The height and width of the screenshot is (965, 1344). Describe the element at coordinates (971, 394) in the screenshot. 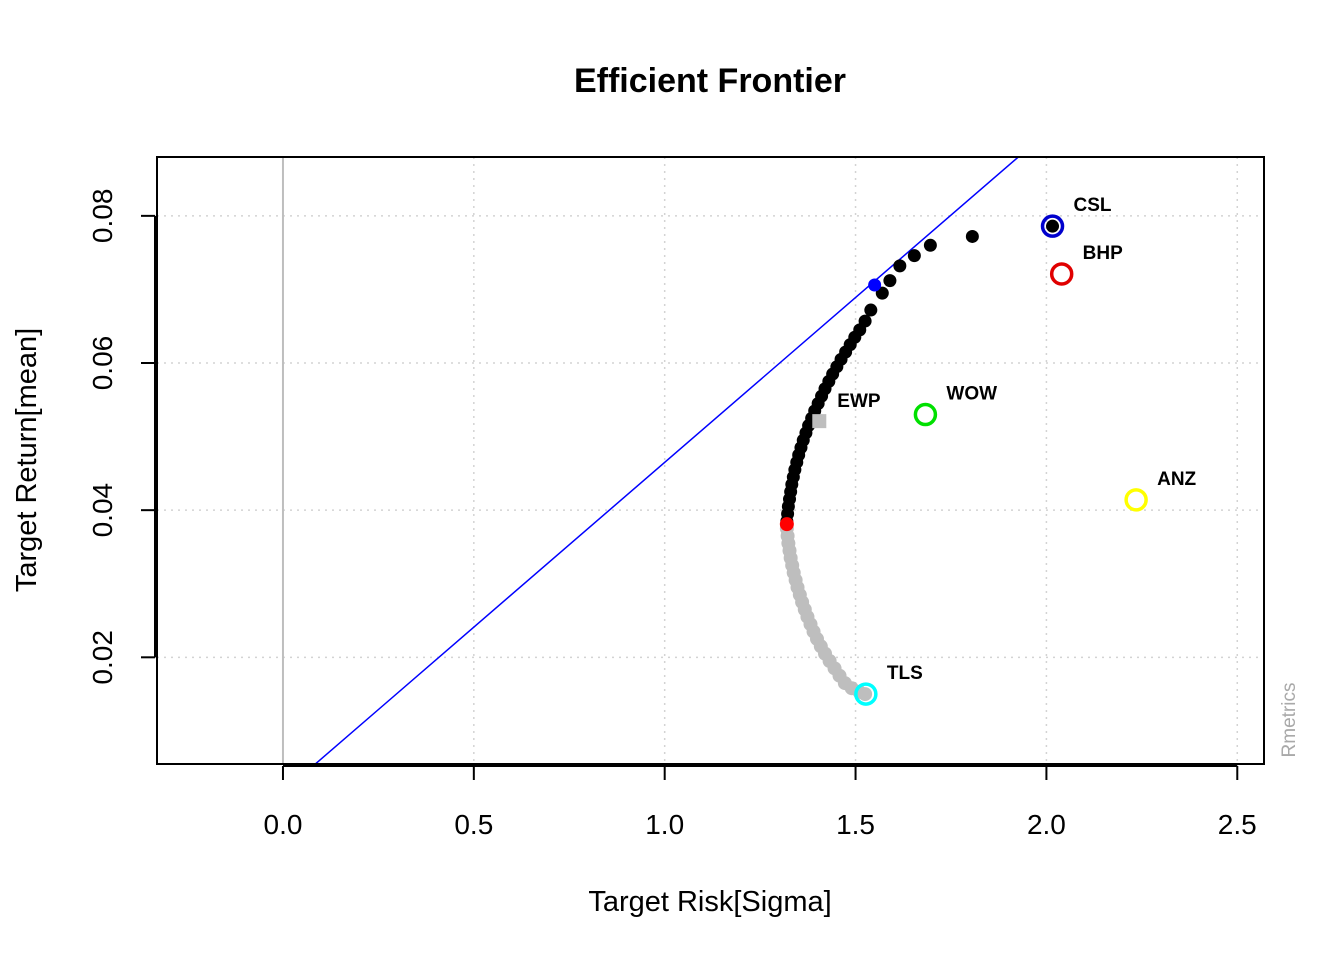

I see `asset-label-wow: WOW` at that location.